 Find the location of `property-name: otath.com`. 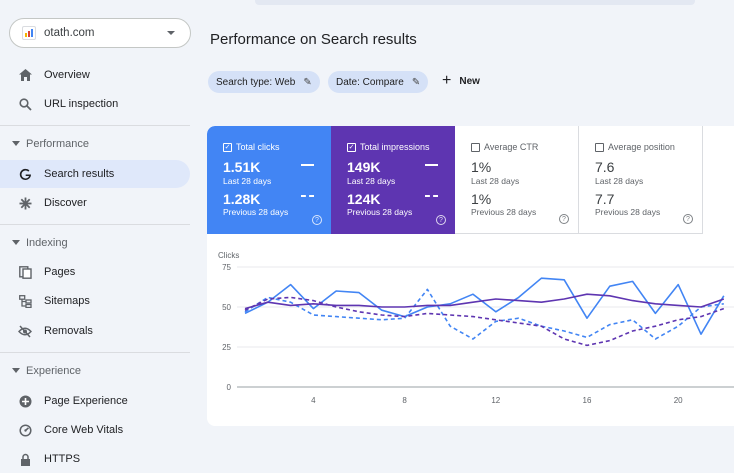

property-name: otath.com is located at coordinates (69, 33).